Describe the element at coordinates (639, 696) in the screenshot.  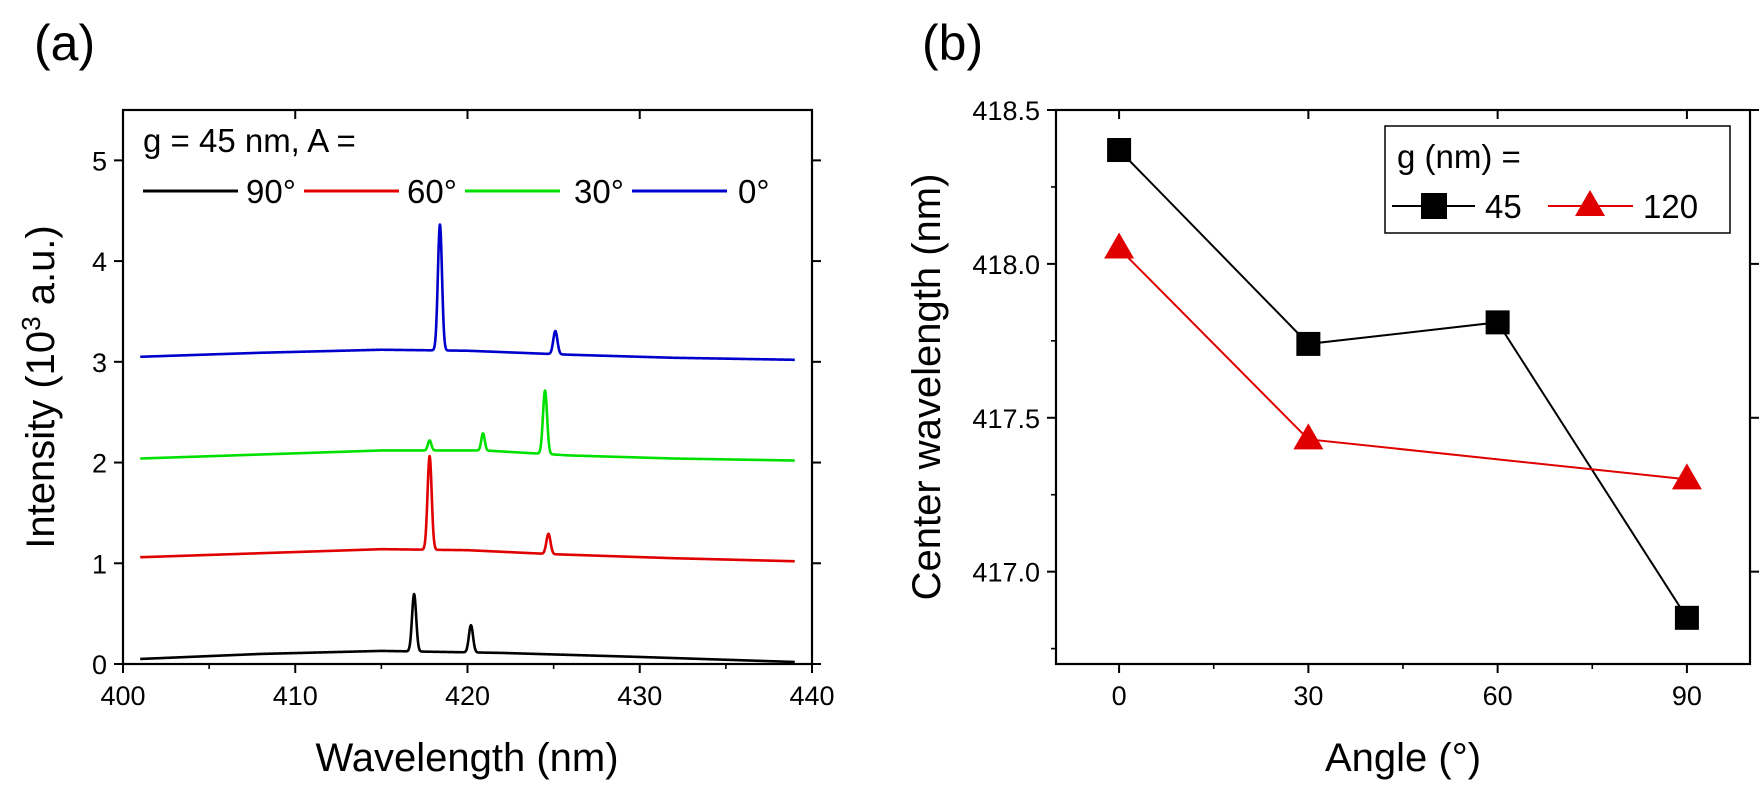
I see `x-tick-label-a: 430` at that location.